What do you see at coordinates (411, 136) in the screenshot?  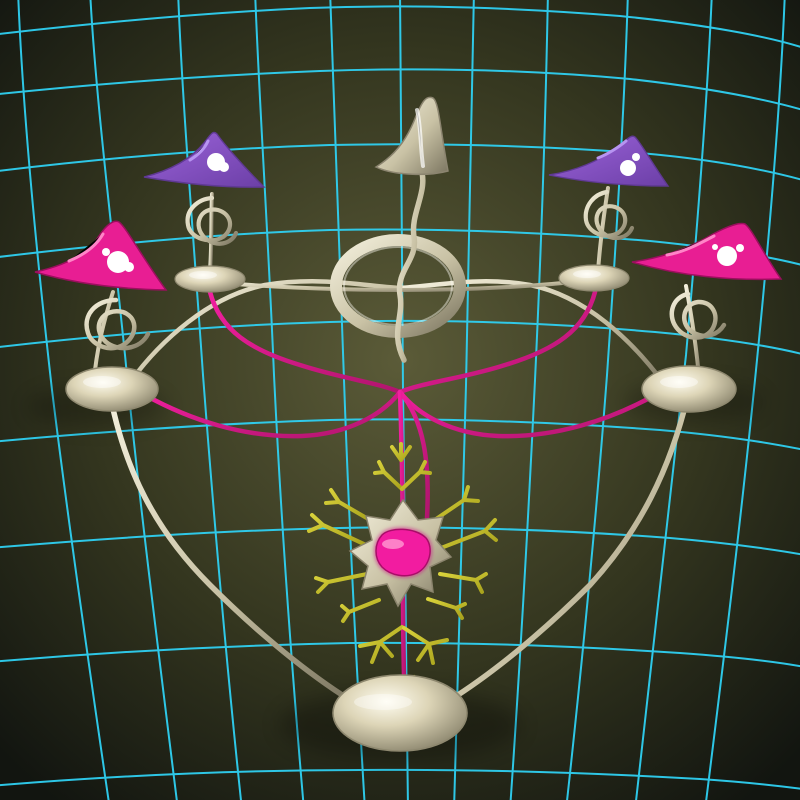 I see `central-silver-cone` at bounding box center [411, 136].